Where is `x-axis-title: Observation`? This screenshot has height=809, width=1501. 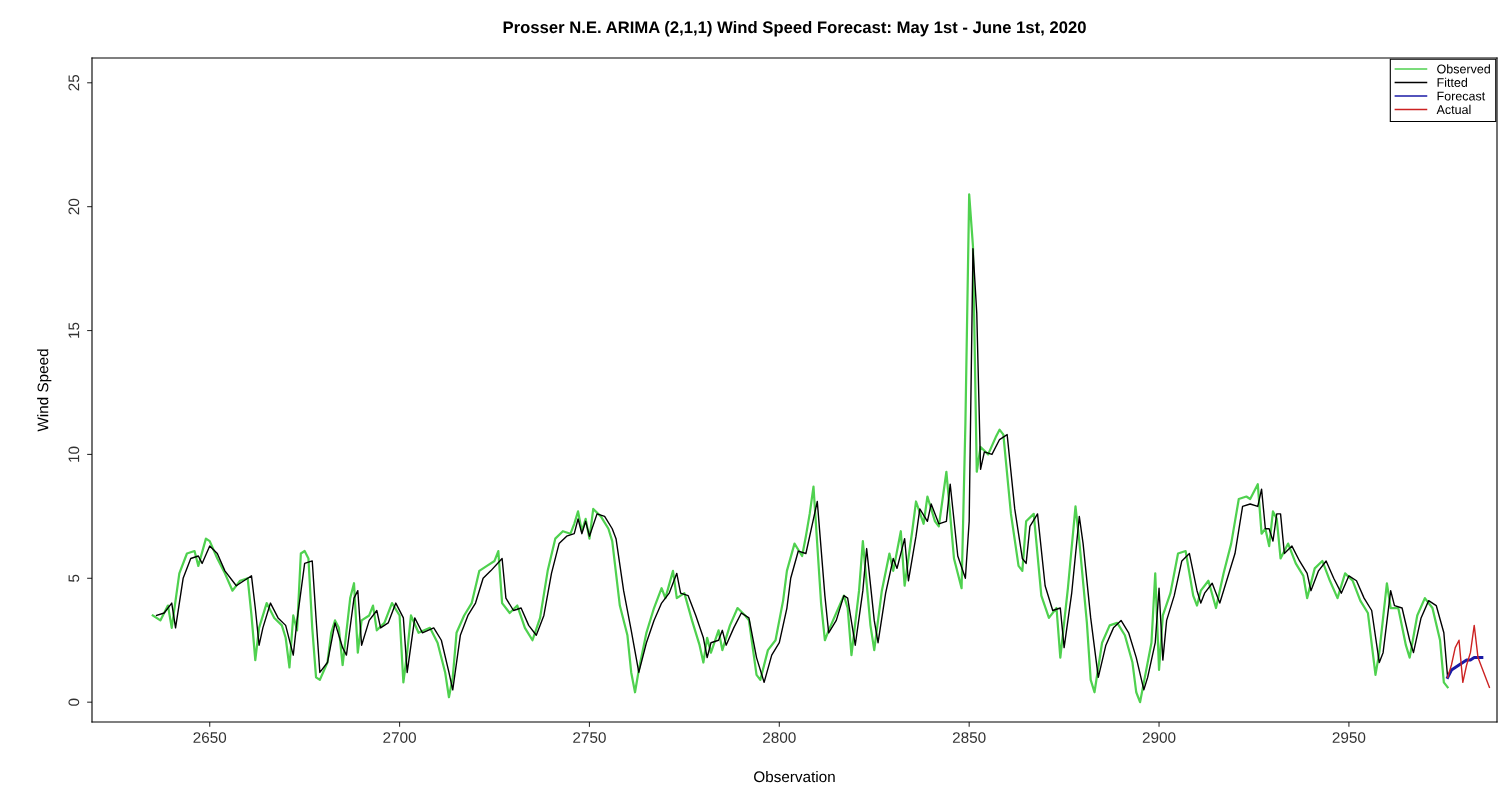
x-axis-title: Observation is located at coordinates (794, 776).